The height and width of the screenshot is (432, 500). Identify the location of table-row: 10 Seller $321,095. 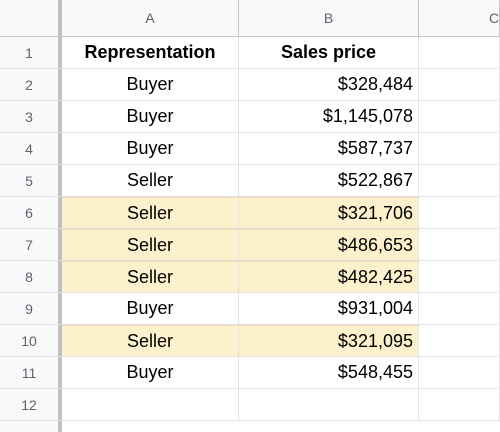
(250, 341).